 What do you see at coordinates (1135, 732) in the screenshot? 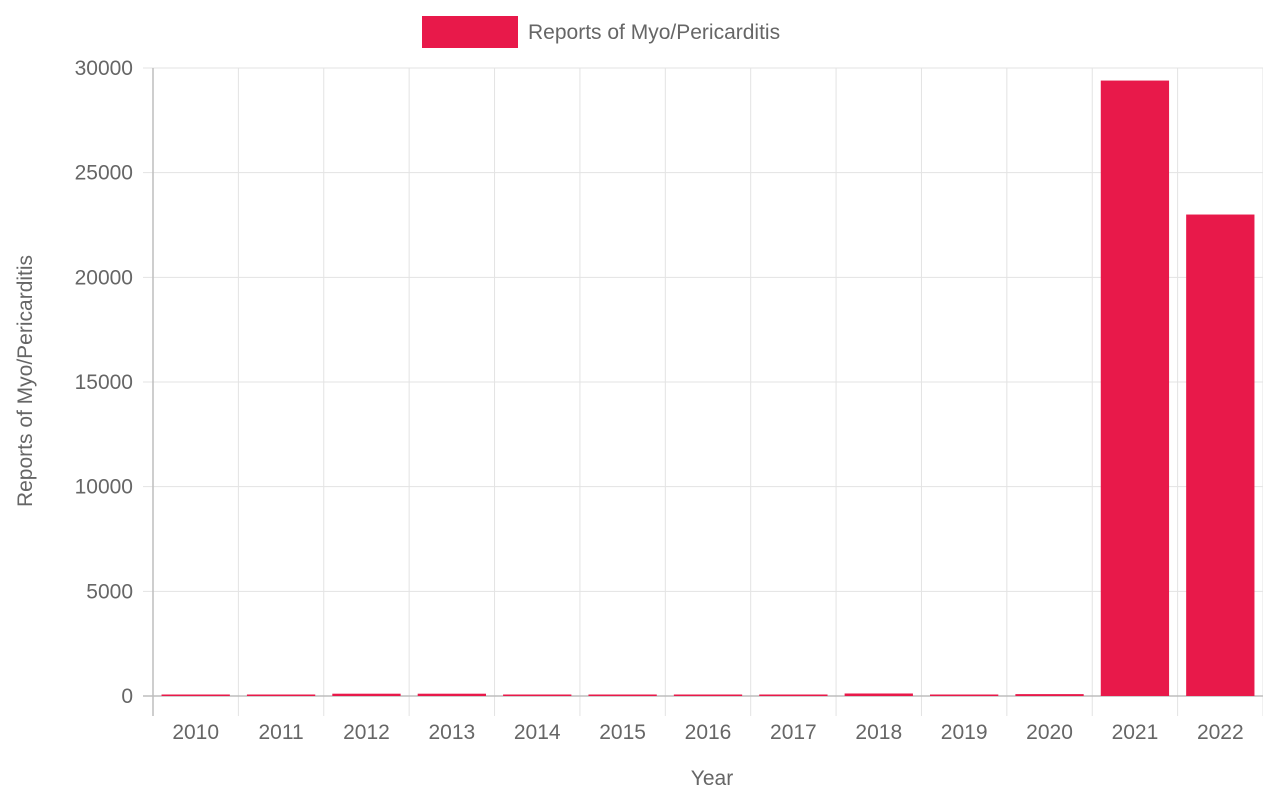
I see `x-tick-label: 2021` at bounding box center [1135, 732].